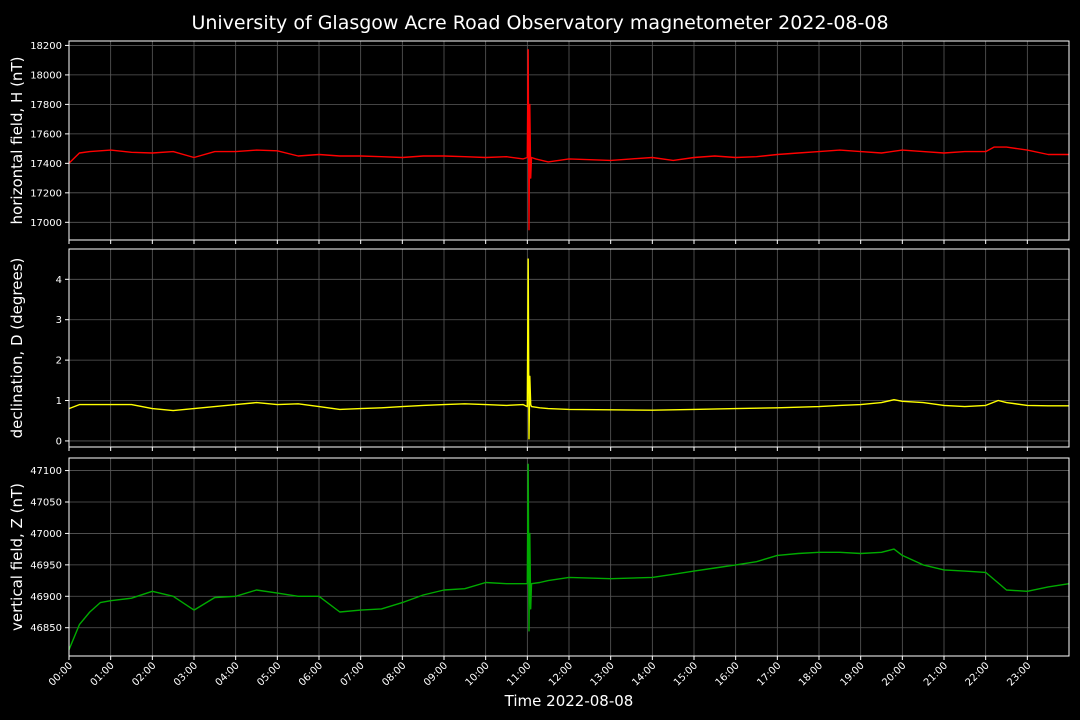 The image size is (1080, 720). What do you see at coordinates (59, 320) in the screenshot?
I see `y-tick-label: 3` at bounding box center [59, 320].